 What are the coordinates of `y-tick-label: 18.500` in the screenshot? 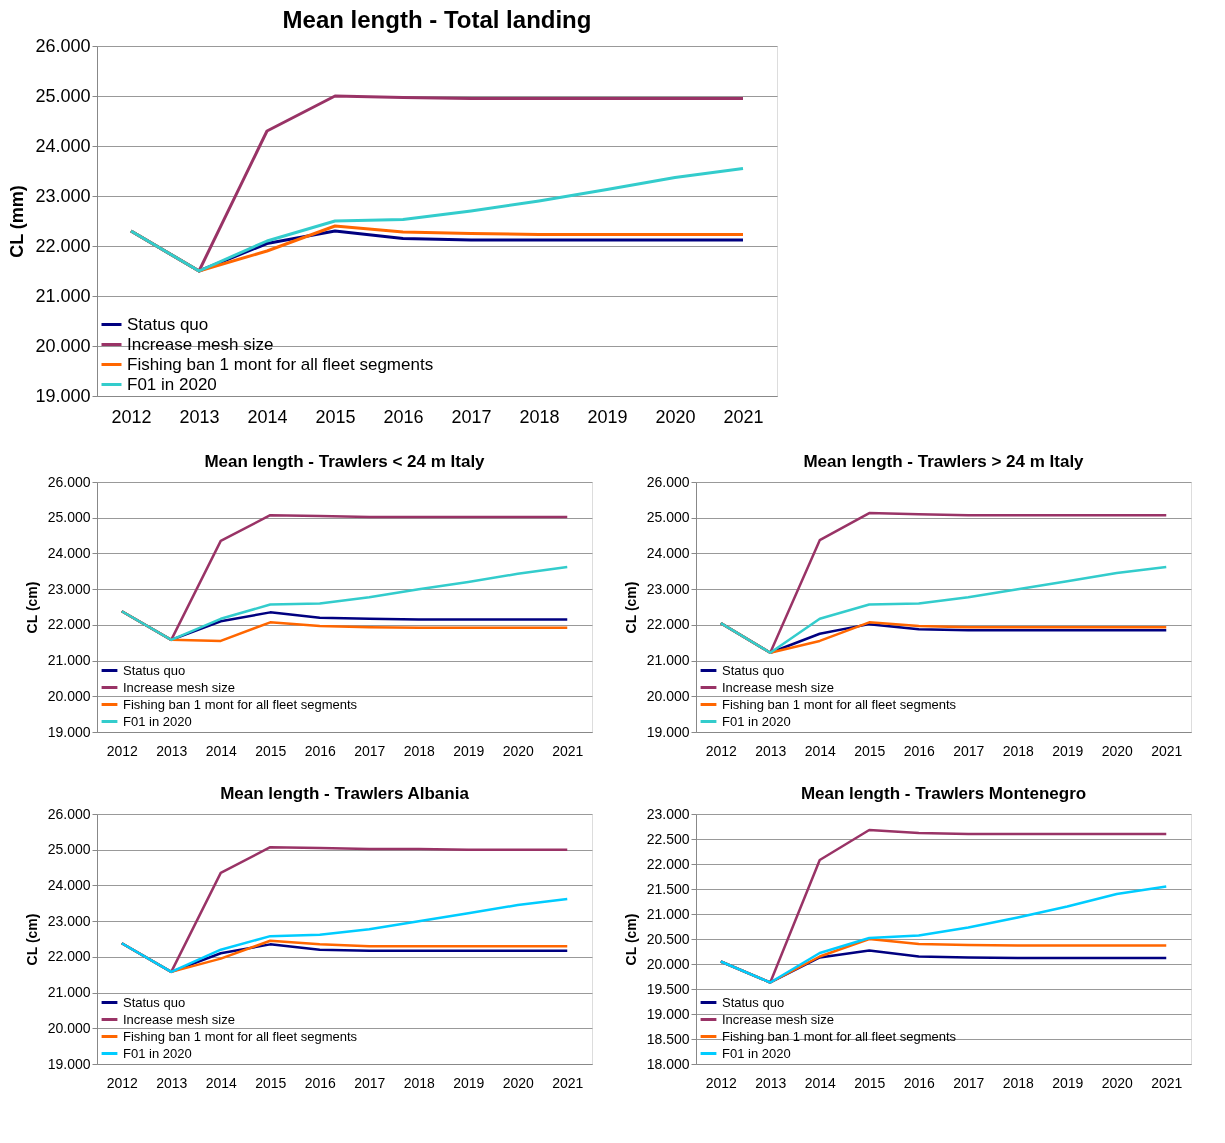 It's located at (668, 1038).